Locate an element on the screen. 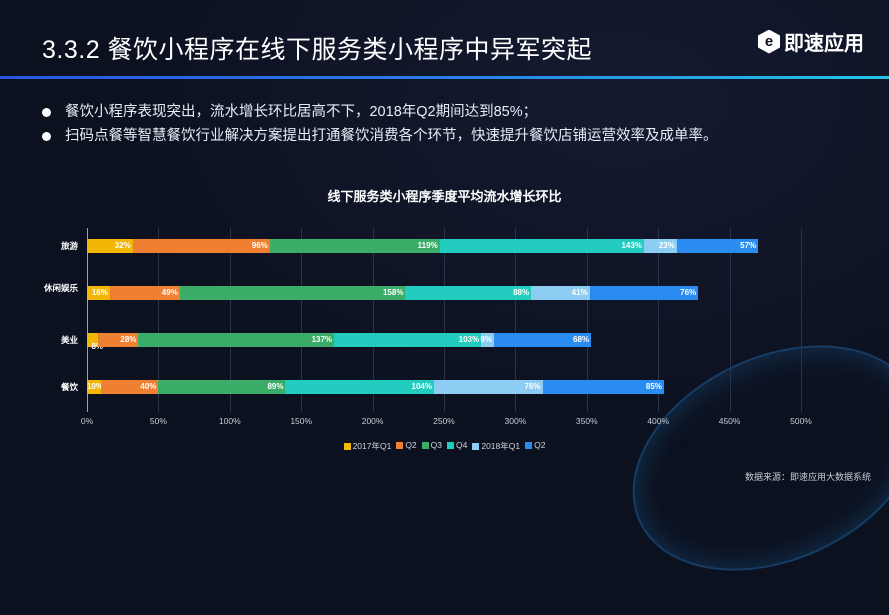 The width and height of the screenshot is (889, 615). x-tick-label: 150% is located at coordinates (301, 421).